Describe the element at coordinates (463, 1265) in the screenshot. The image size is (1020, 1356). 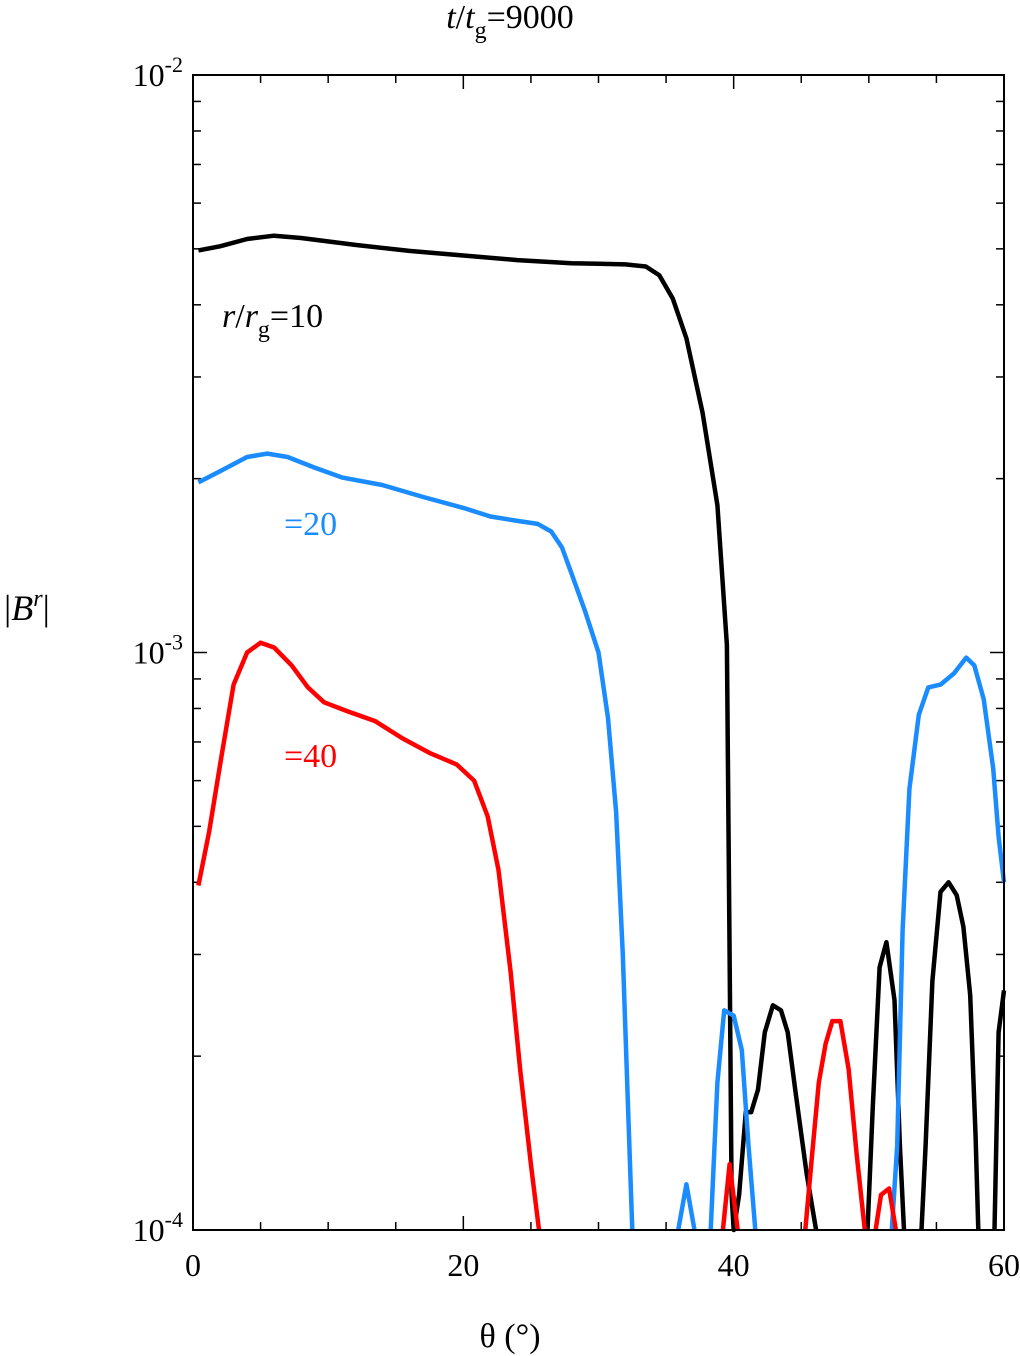
I see `x-tick-label: 20` at that location.